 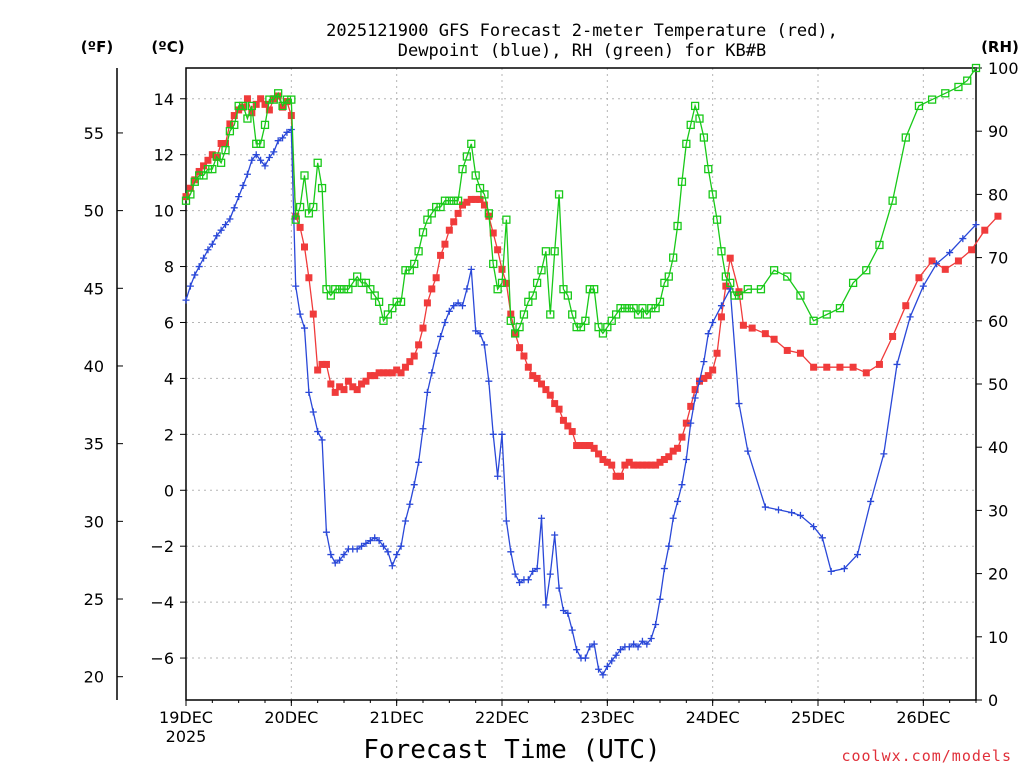 I want to click on rh-tick-label: 90, so click(x=998, y=131).